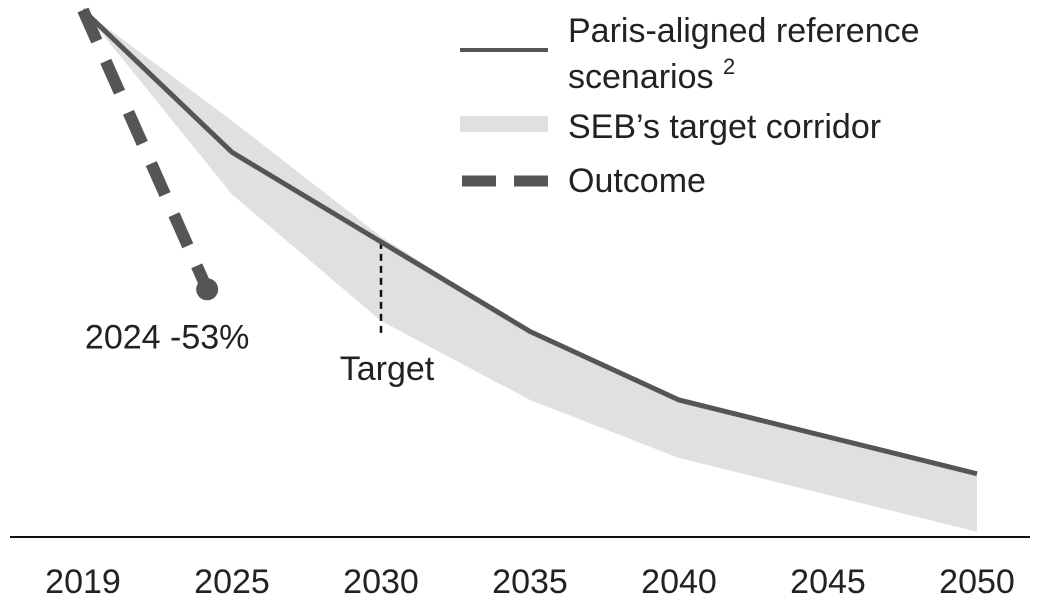 The width and height of the screenshot is (1041, 600). I want to click on legend-entry: Outcome, so click(637, 181).